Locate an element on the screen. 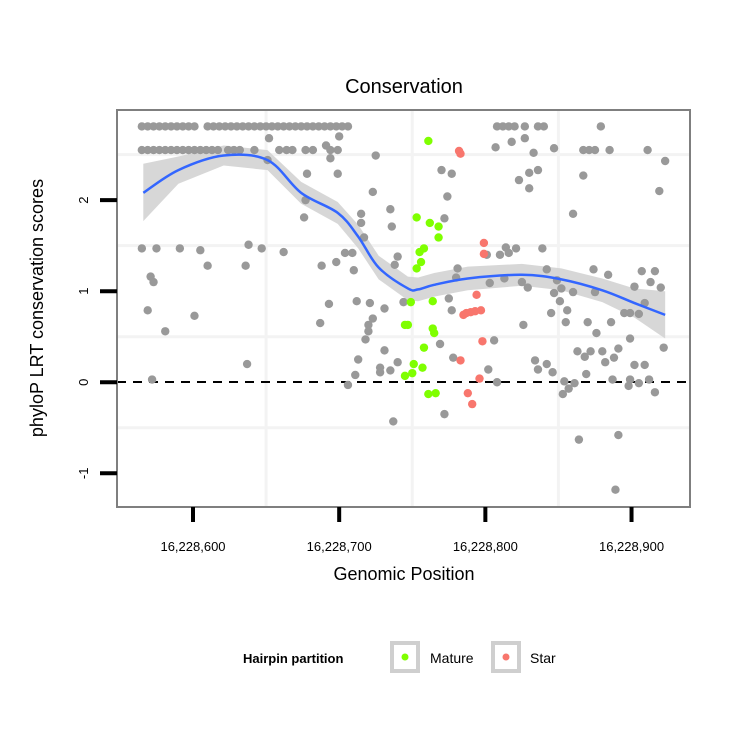 This screenshot has height=755, width=750. legend-label-mature: Mature is located at coordinates (452, 658).